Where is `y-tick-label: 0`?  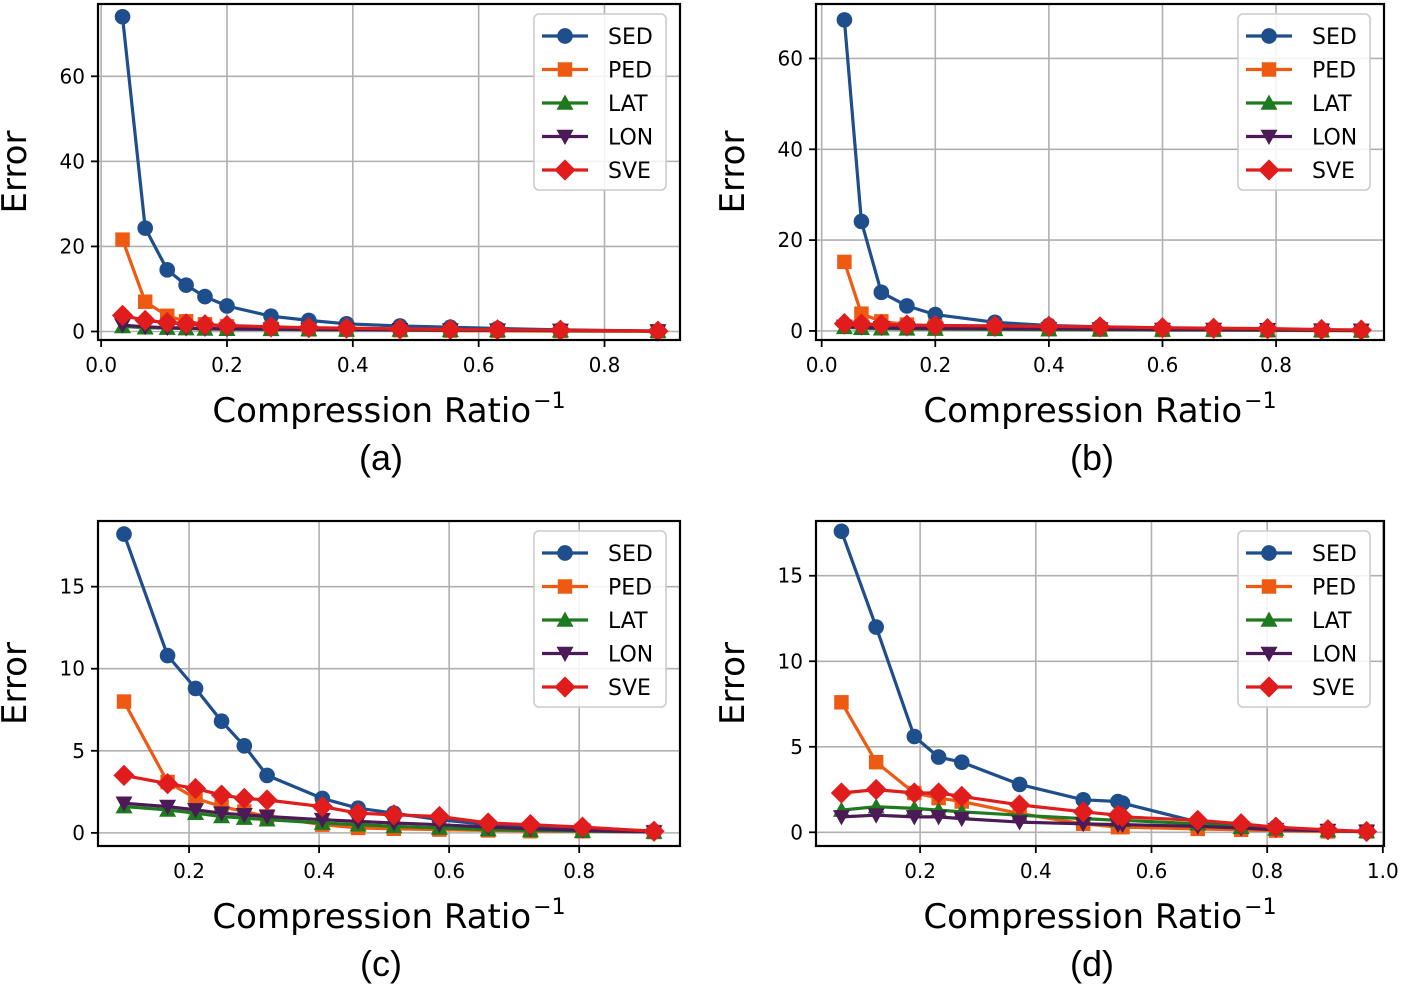 y-tick-label: 0 is located at coordinates (78, 833).